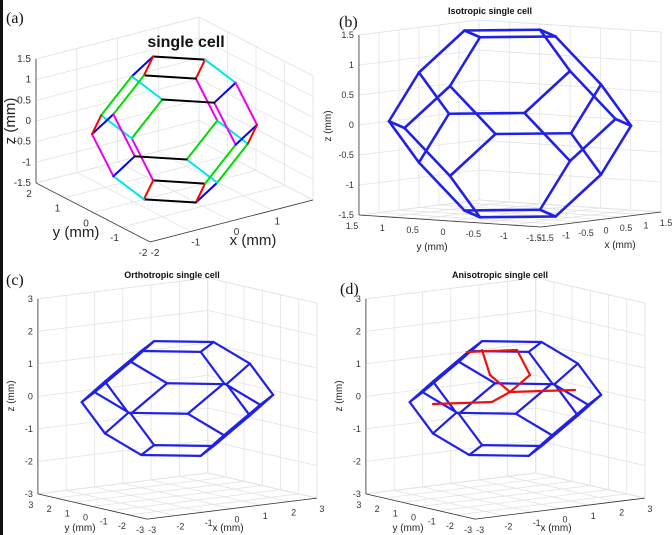 This screenshot has height=535, width=672. I want to click on figure-left-border, so click(1, 267).